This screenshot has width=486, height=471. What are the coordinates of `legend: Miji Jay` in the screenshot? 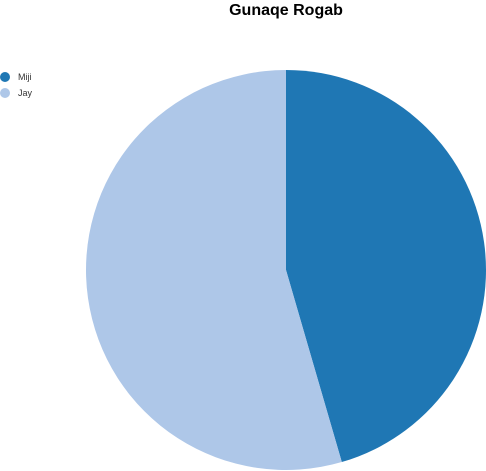 It's located at (16, 85).